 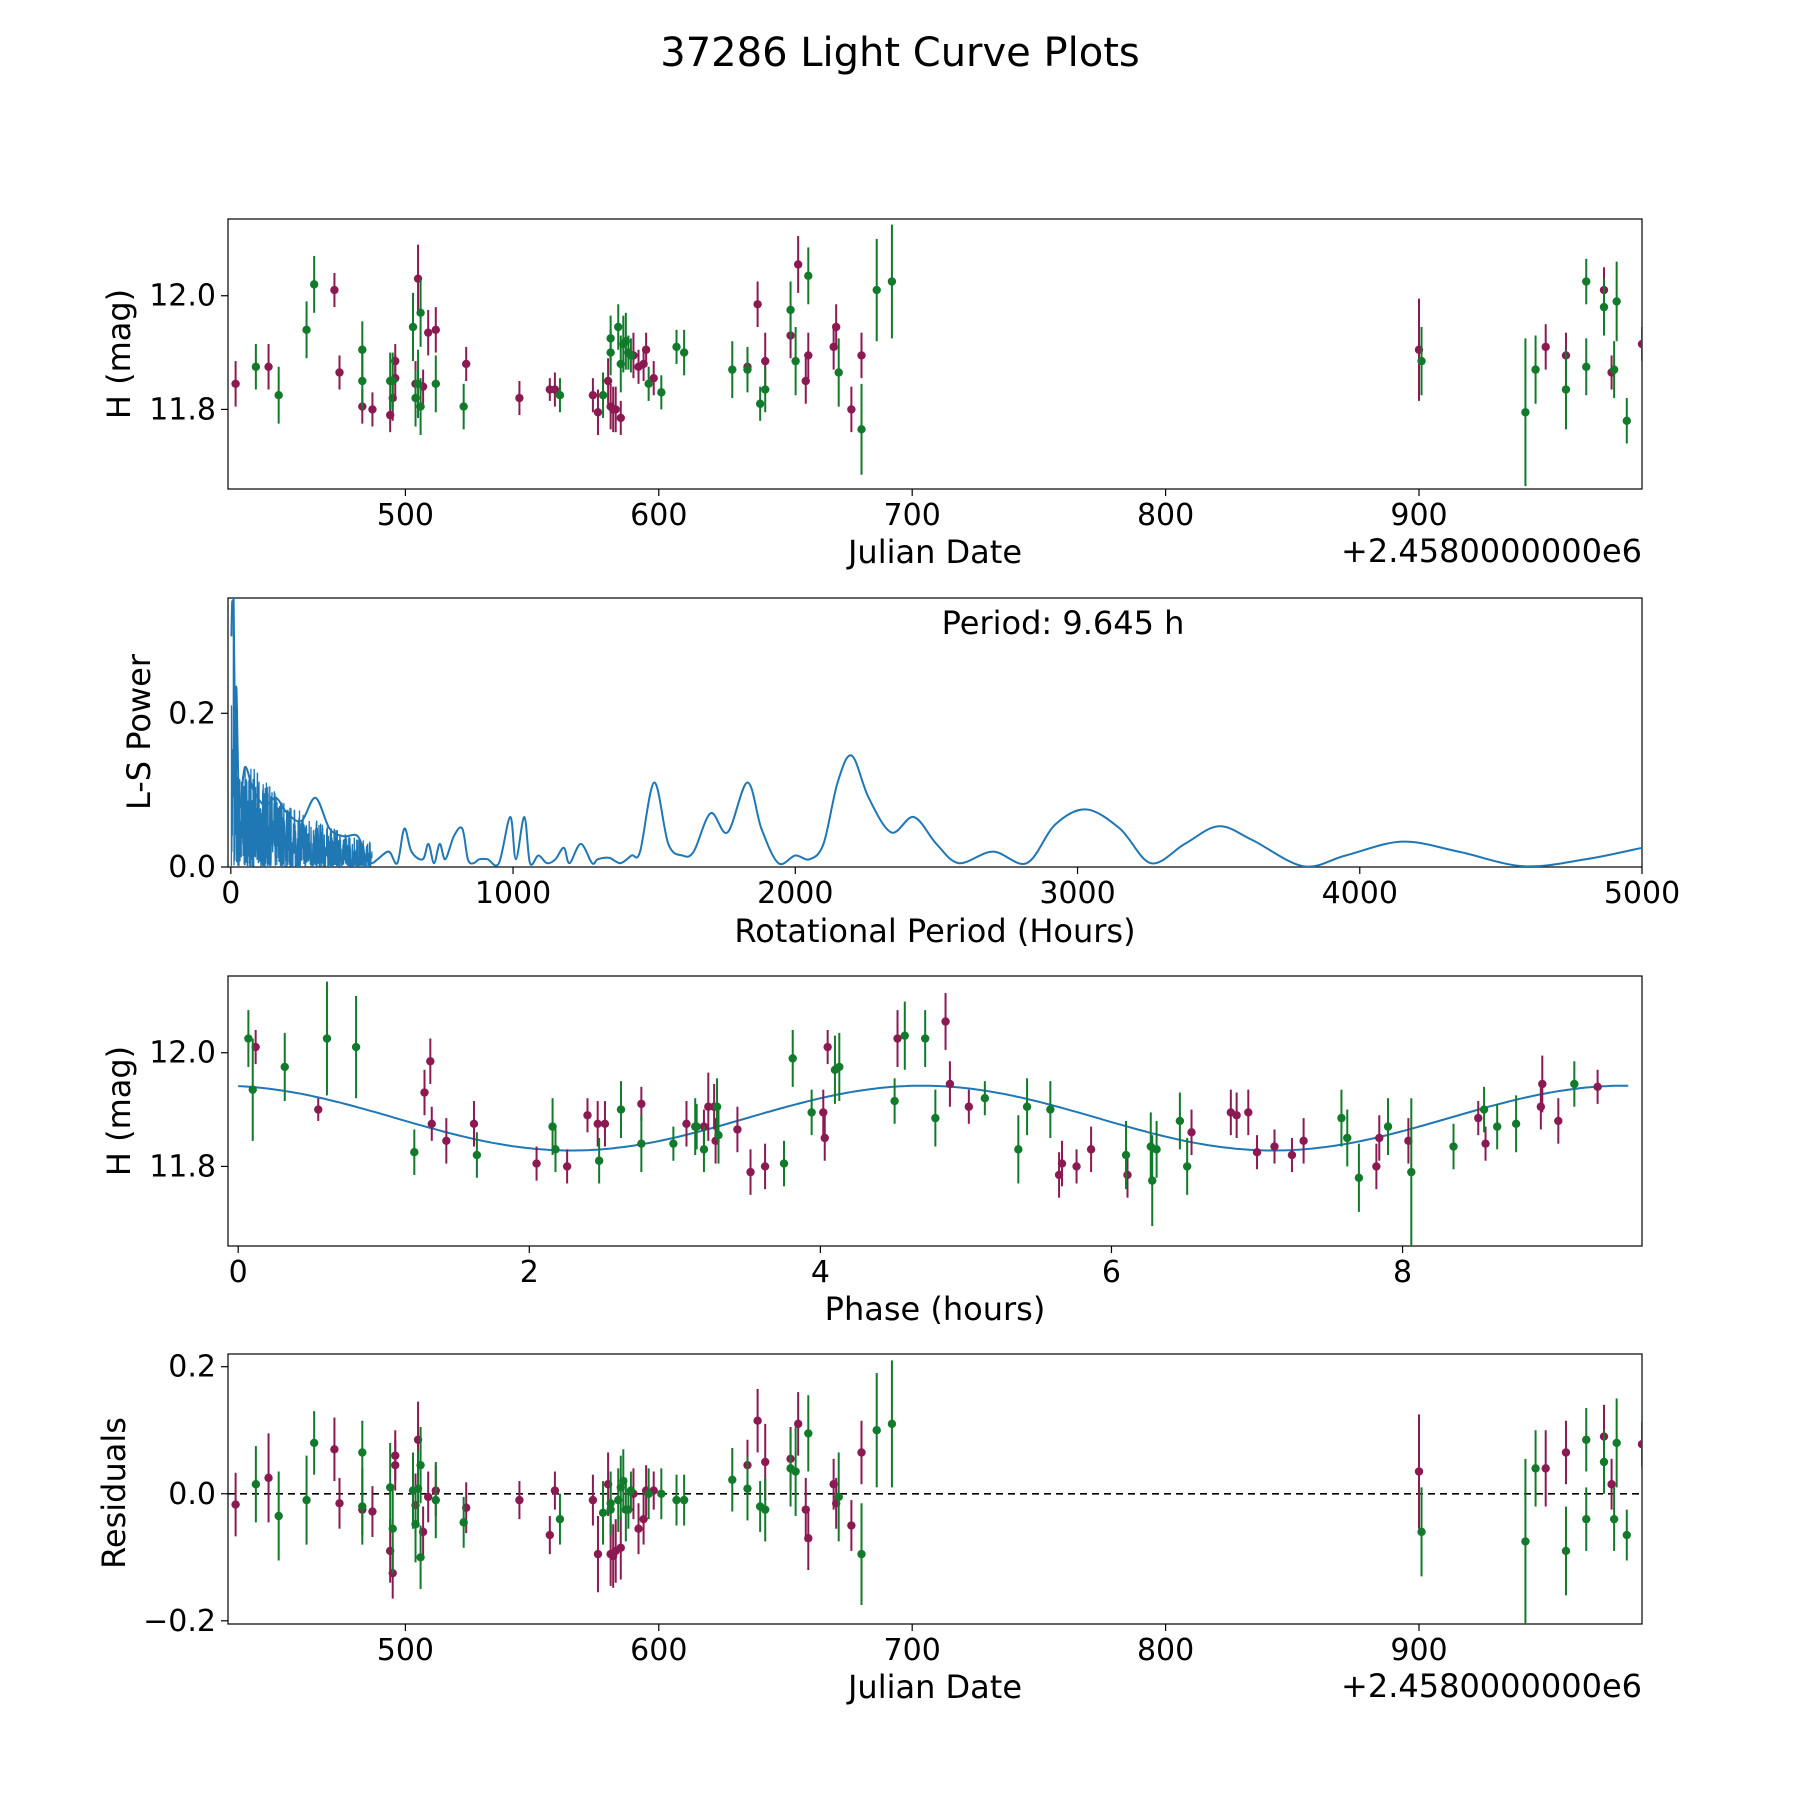 I want to click on light-curve-frame, so click(x=935, y=354).